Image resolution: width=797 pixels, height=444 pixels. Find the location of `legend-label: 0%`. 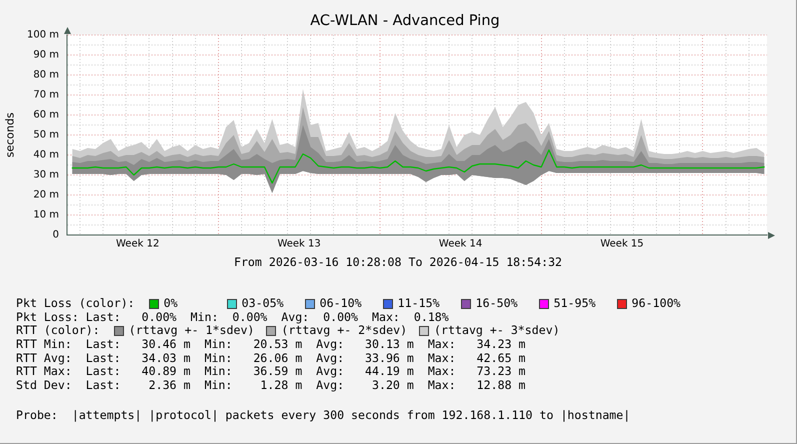

legend-label: 0% is located at coordinates (171, 303).